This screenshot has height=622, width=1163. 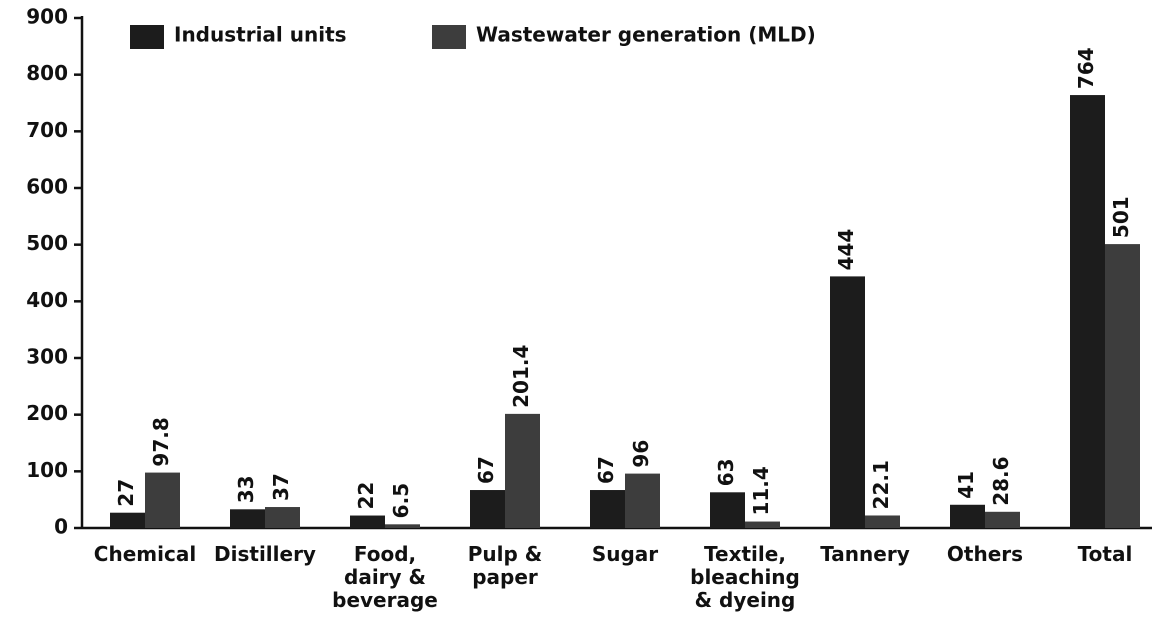 I want to click on legend-label: Industrial units, so click(x=260, y=35).